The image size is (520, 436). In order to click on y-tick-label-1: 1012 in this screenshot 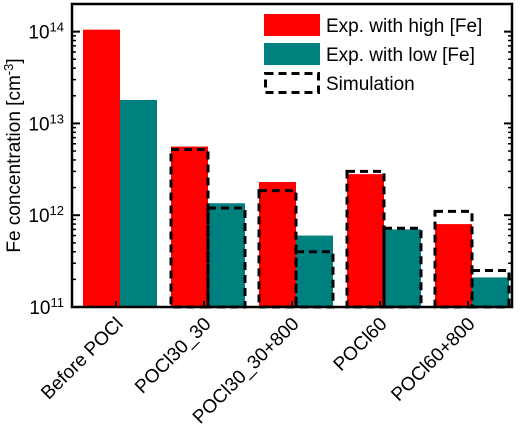, I will do `click(46, 215)`.